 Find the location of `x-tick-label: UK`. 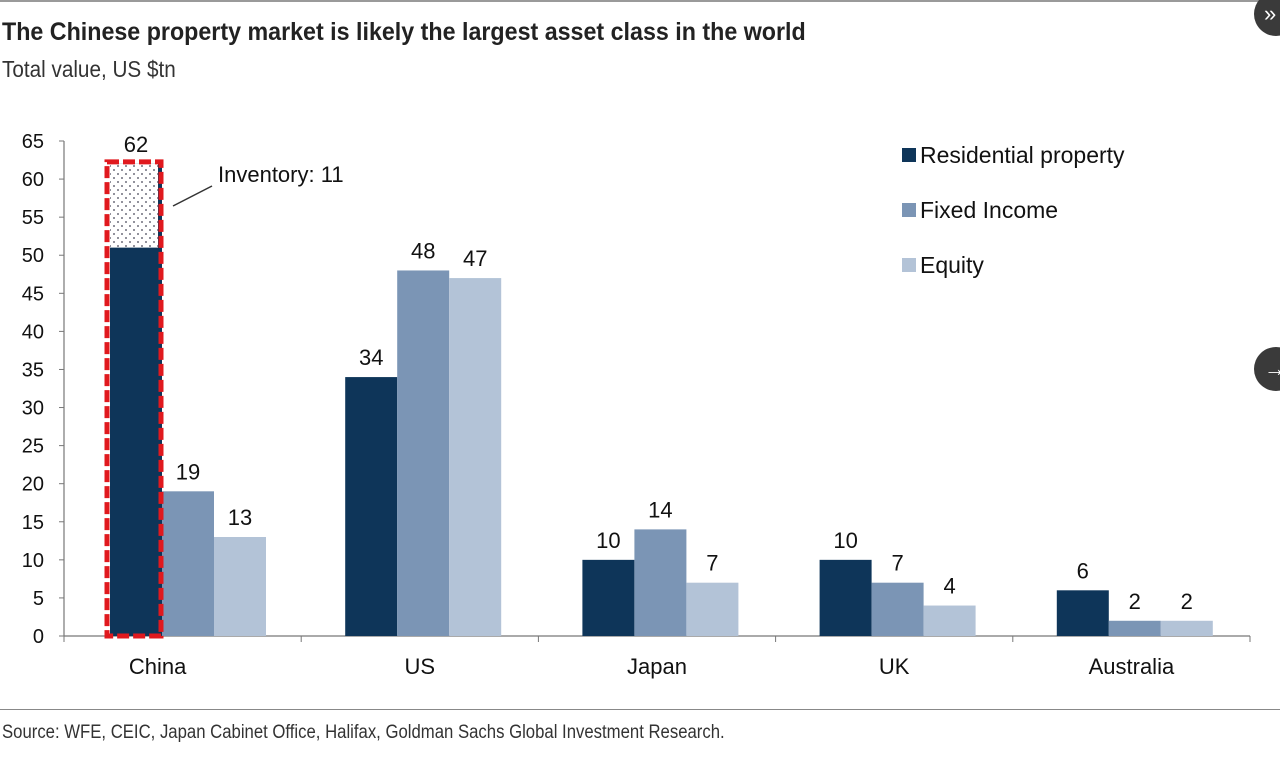

x-tick-label: UK is located at coordinates (894, 666).